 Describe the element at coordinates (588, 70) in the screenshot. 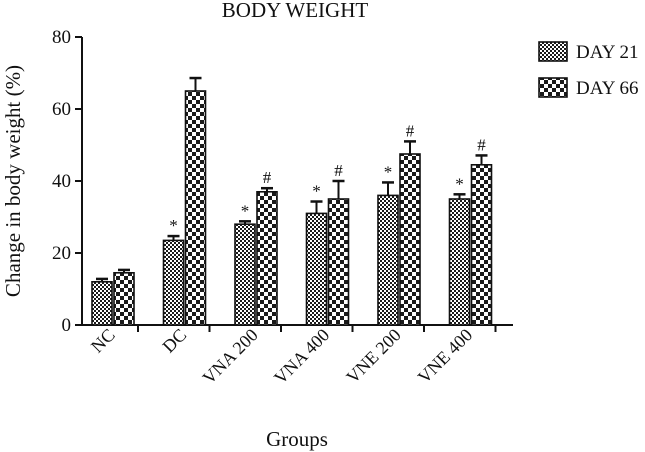

I see `legend: DAY 21 DAY 66` at that location.